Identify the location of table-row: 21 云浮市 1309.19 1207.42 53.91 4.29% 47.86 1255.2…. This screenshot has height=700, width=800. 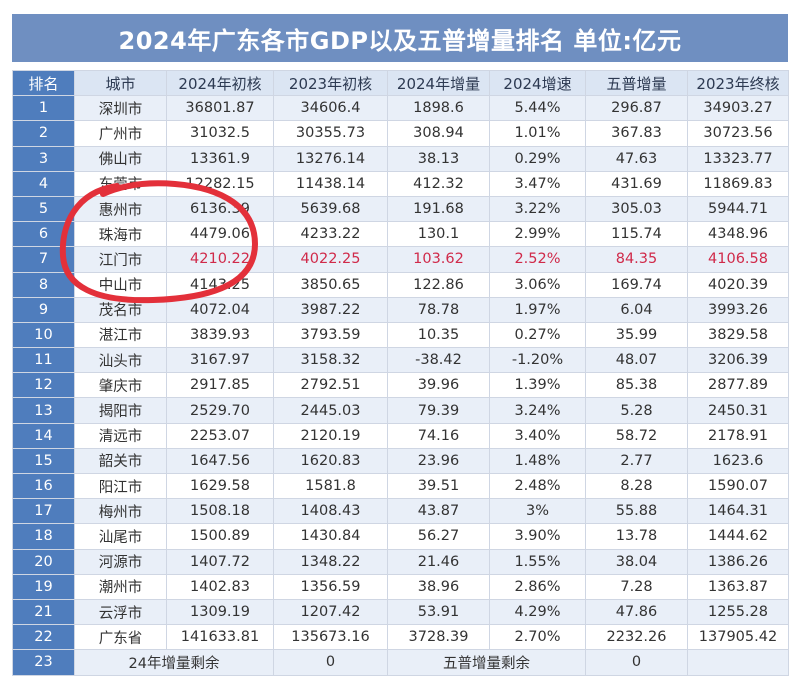
(400, 612).